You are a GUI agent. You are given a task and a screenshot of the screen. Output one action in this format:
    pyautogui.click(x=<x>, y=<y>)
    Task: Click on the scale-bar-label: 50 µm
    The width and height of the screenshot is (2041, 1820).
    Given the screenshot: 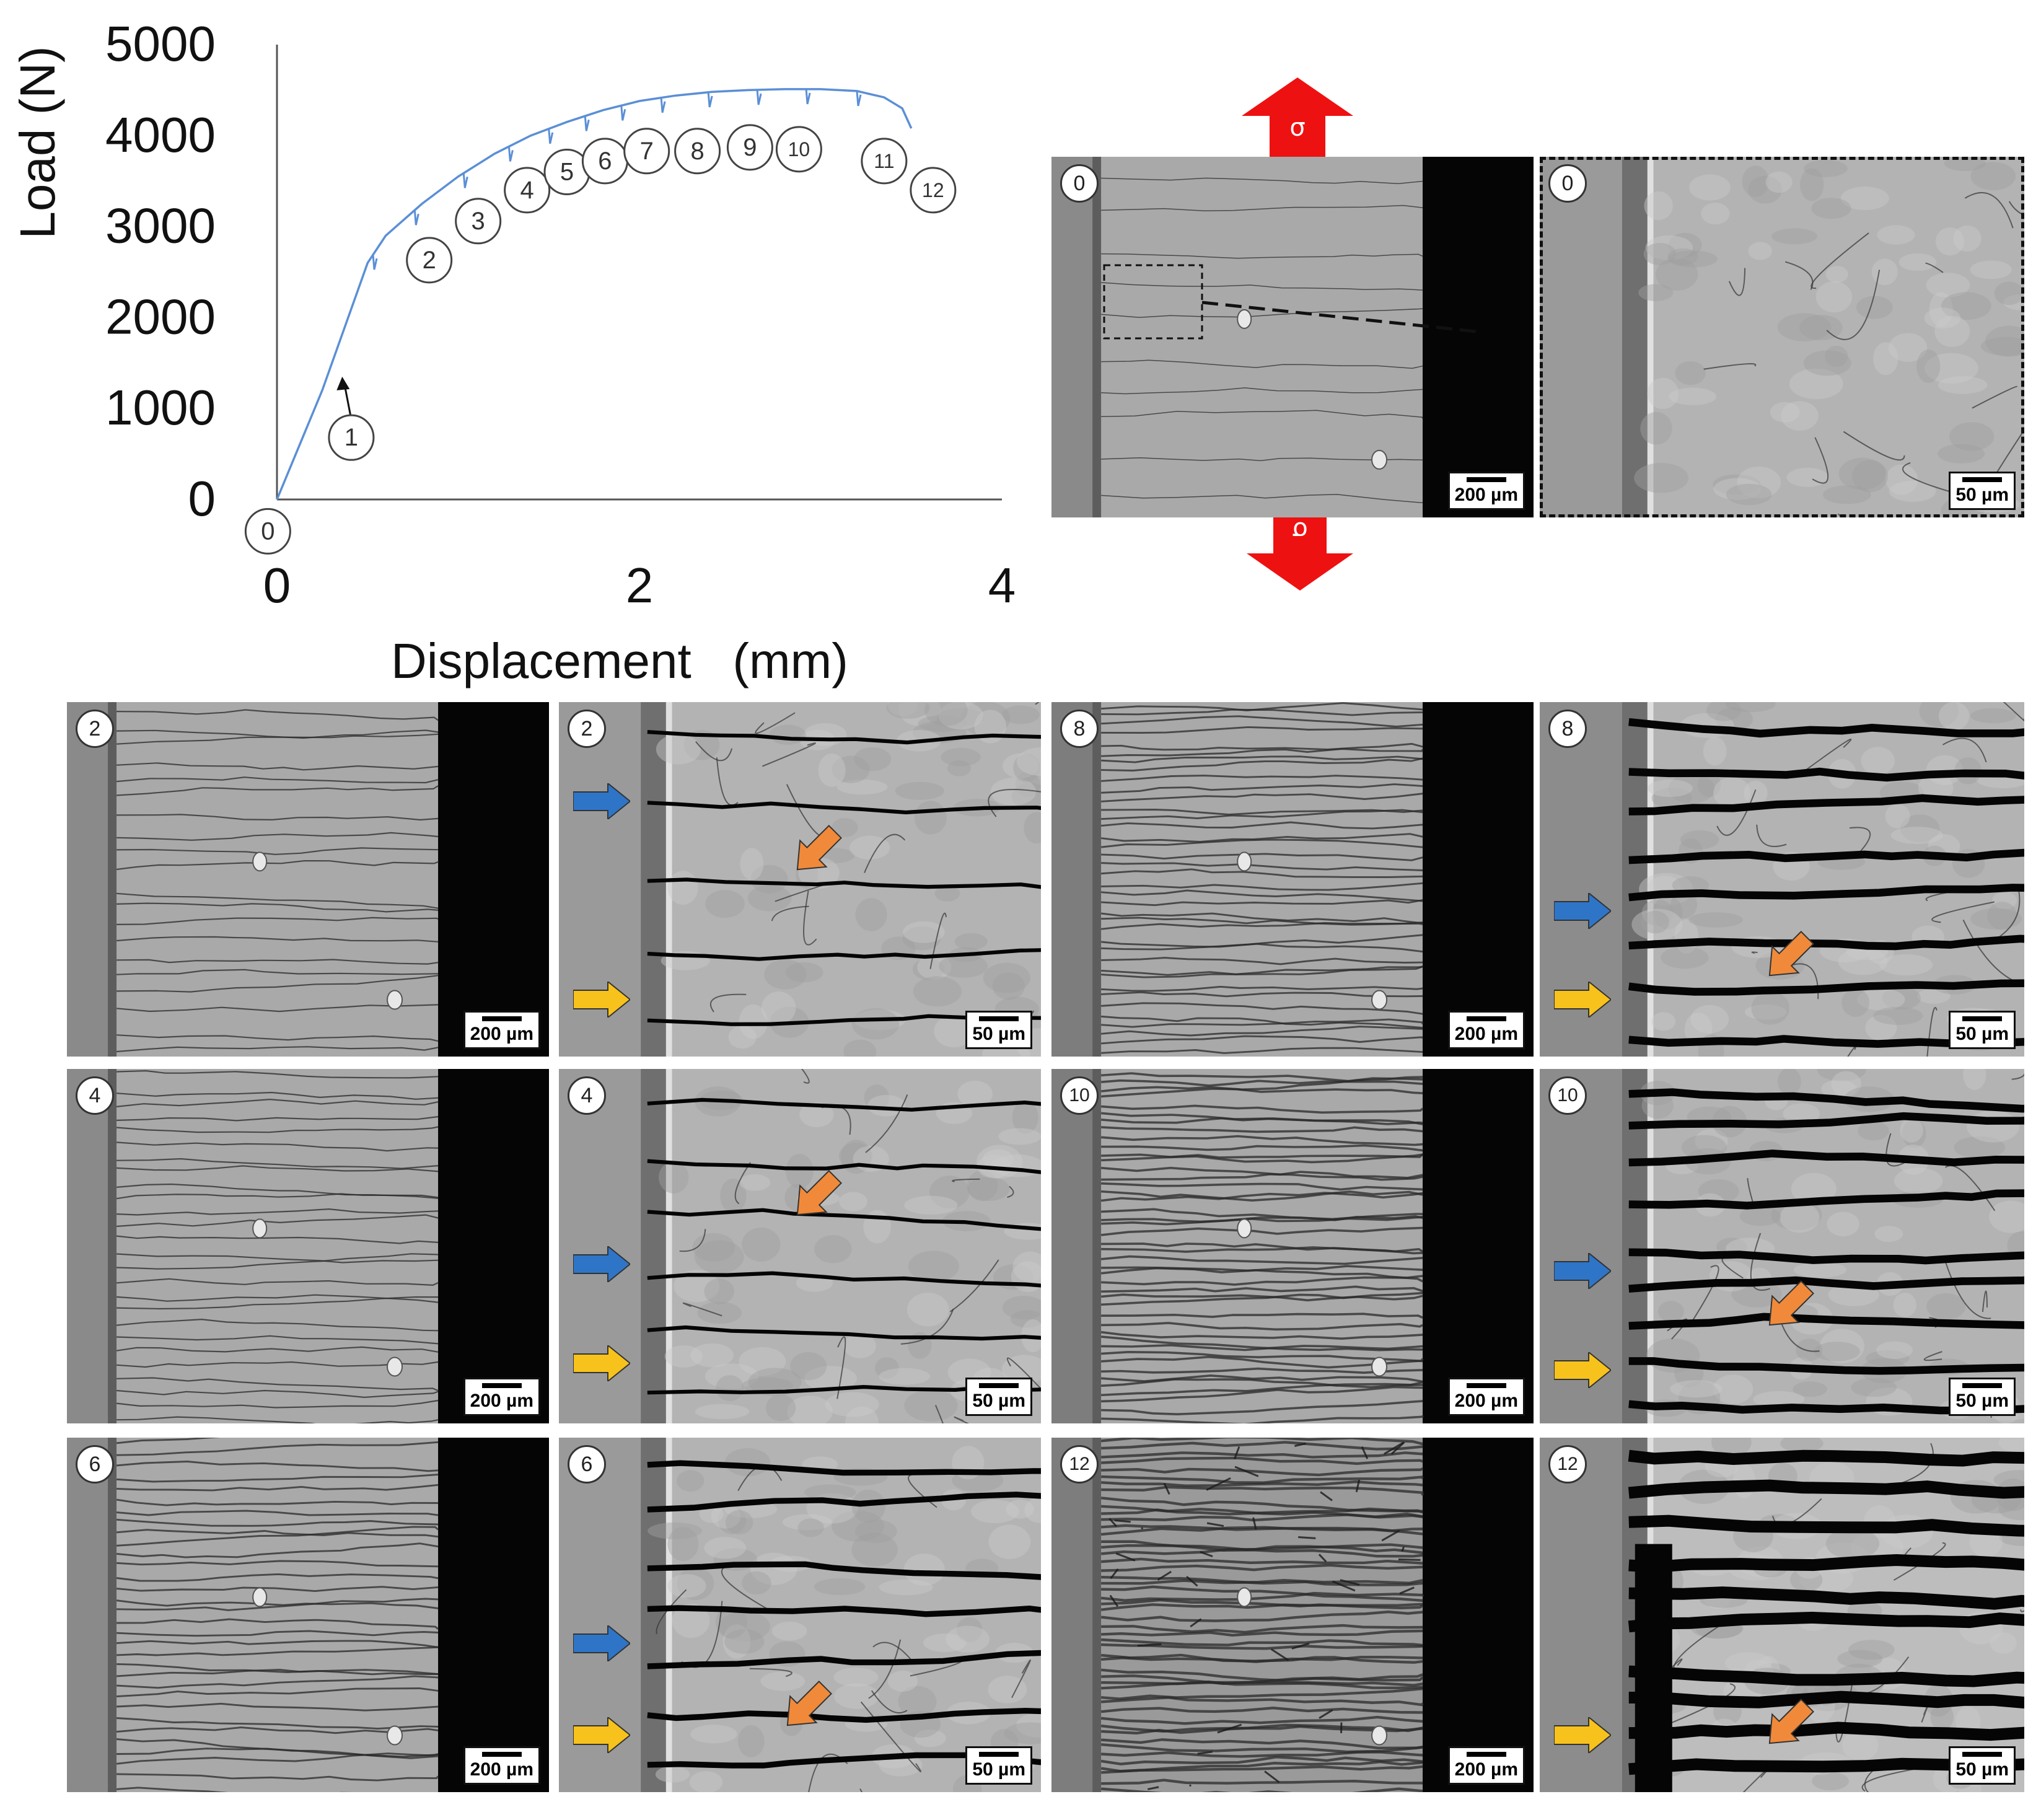 What is the action you would take?
    pyautogui.click(x=998, y=1769)
    